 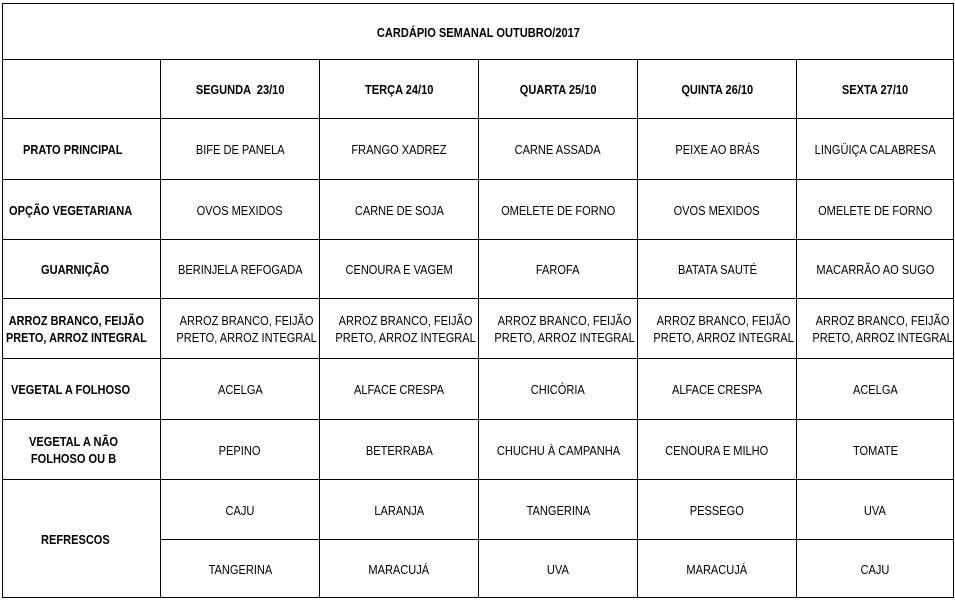 I want to click on cell-text: CARNE ASSADA, so click(x=558, y=150).